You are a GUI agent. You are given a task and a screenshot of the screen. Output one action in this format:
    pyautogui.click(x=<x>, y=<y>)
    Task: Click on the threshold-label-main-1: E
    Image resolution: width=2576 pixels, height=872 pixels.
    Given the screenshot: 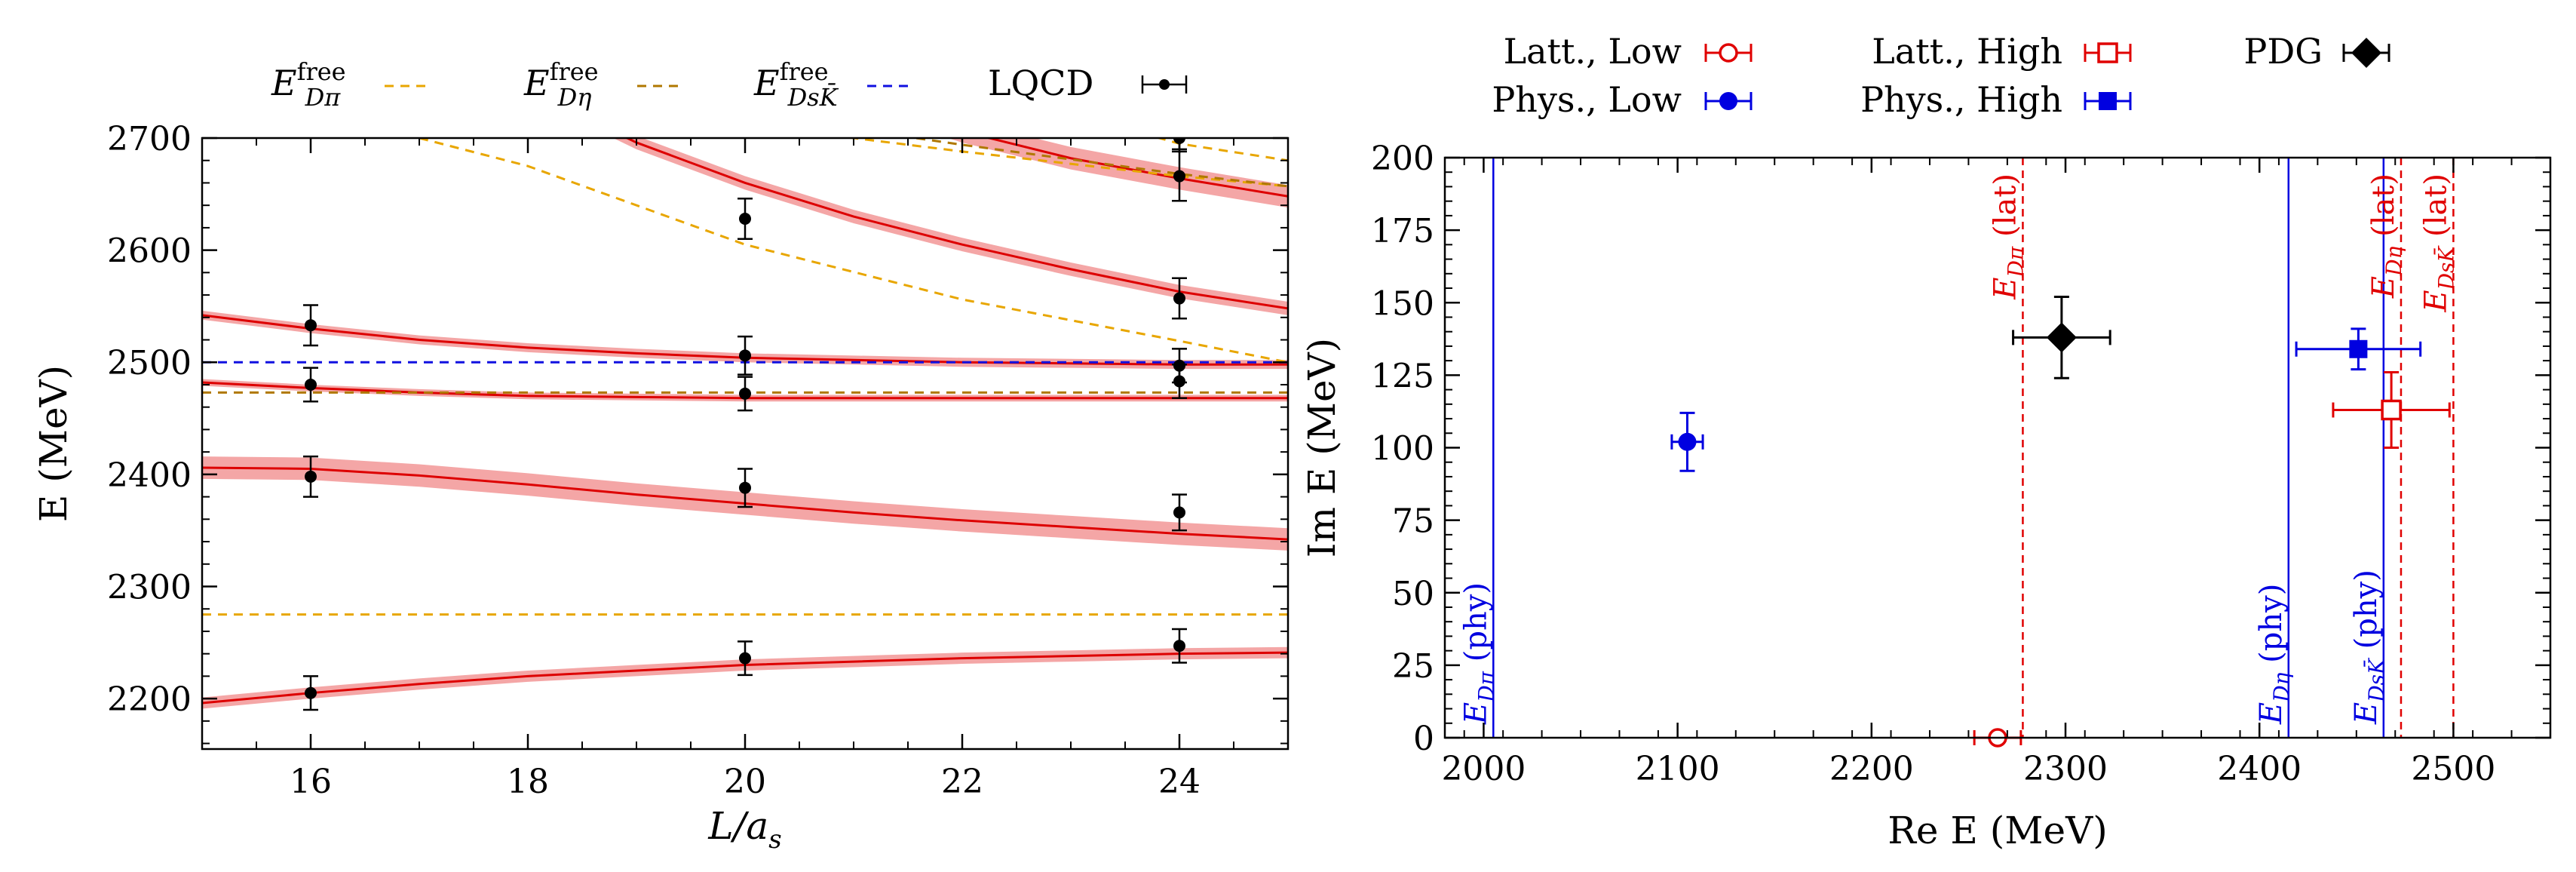 What is the action you would take?
    pyautogui.click(x=2271, y=713)
    